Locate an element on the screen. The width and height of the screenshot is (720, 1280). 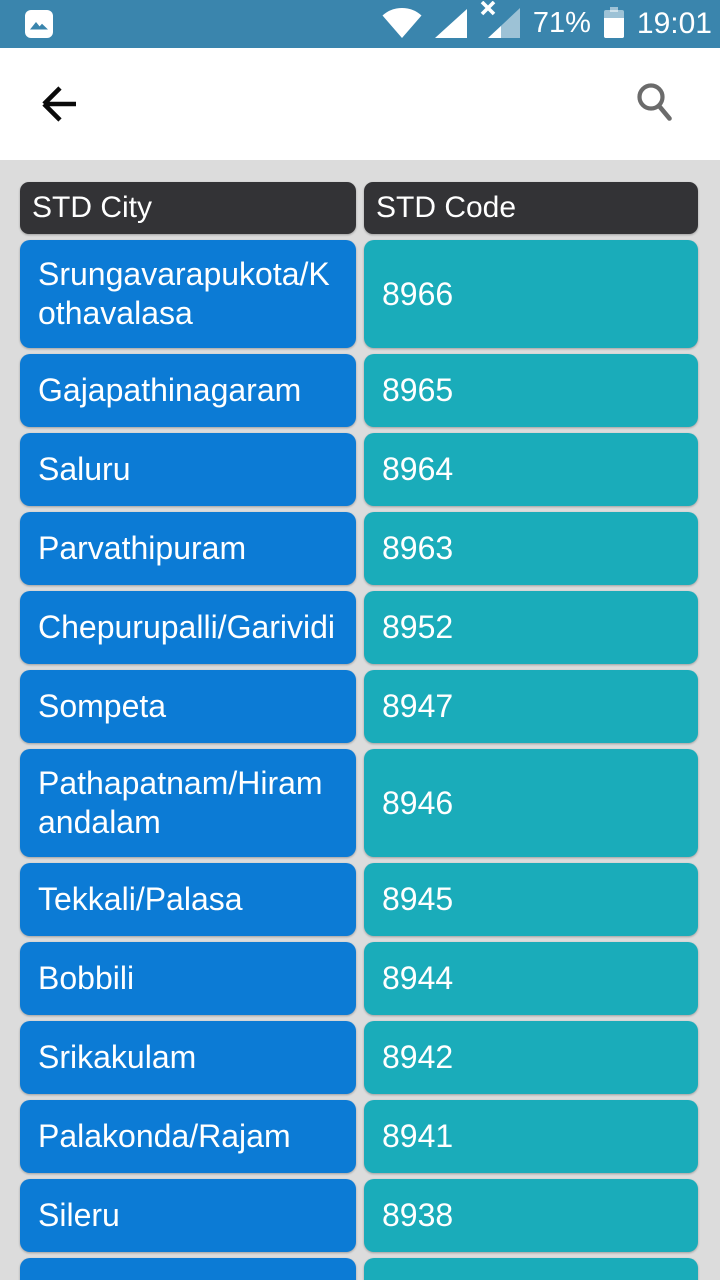
column-header-label: STD Code is located at coordinates (446, 207).